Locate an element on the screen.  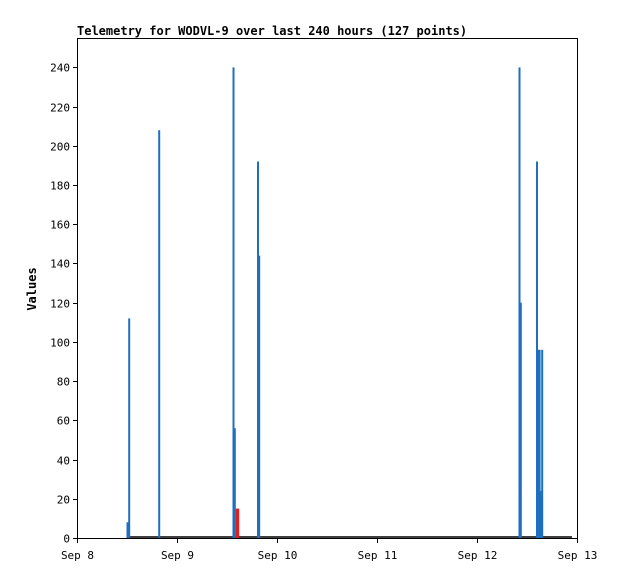
x-tick-label: Sep 9 is located at coordinates (177, 555).